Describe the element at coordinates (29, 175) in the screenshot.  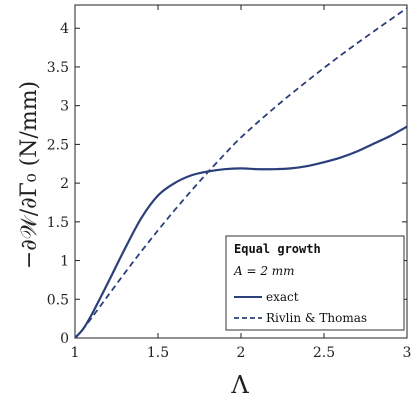
I see `y-axis-label: −∂𝒲/∂Γ₀ (N/mm)` at that location.